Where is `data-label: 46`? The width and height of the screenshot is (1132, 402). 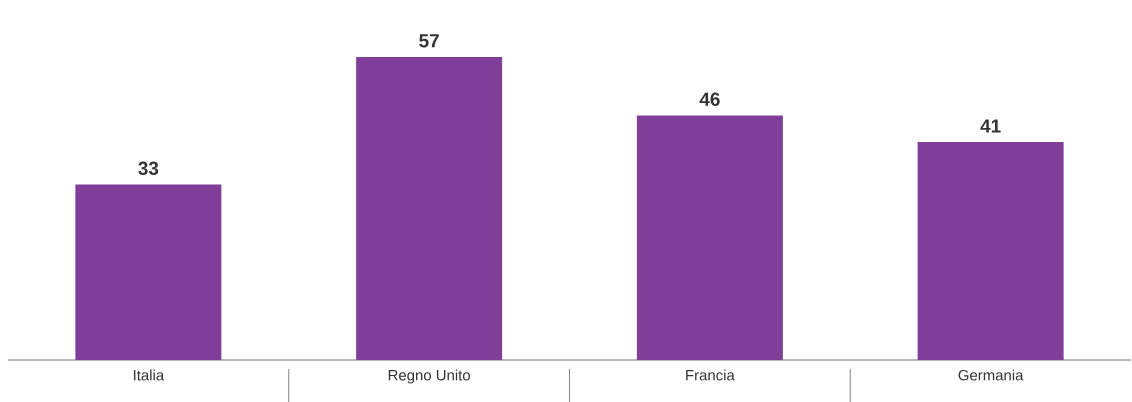 data-label: 46 is located at coordinates (709, 99).